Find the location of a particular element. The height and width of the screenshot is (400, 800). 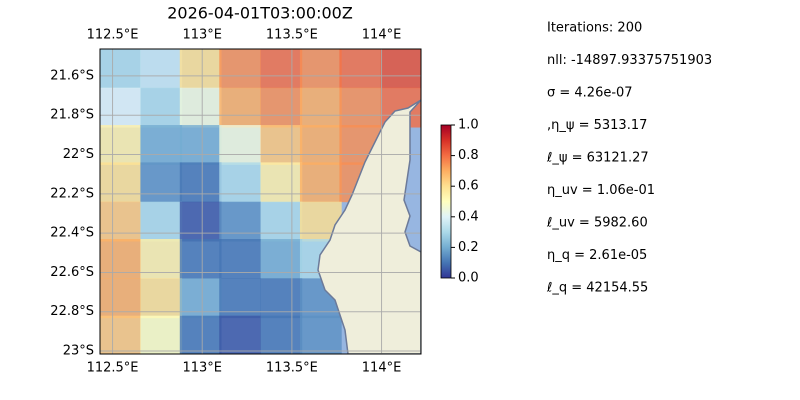

x-tick-label-top: 113.5°E is located at coordinates (292, 35).